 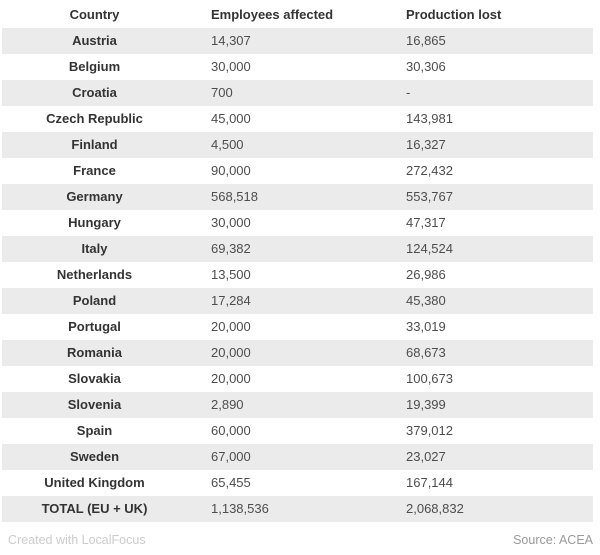 What do you see at coordinates (297, 457) in the screenshot?
I see `table-row: Sweden 67,000 23,027` at bounding box center [297, 457].